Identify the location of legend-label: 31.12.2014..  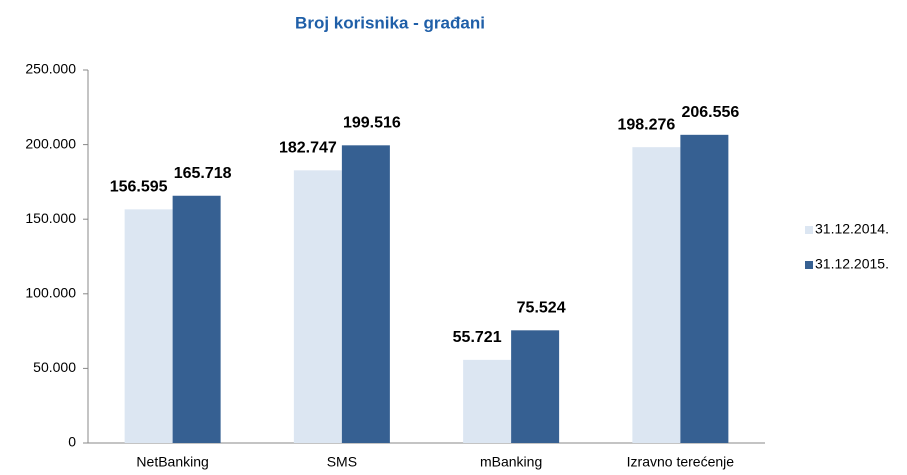
(852, 229).